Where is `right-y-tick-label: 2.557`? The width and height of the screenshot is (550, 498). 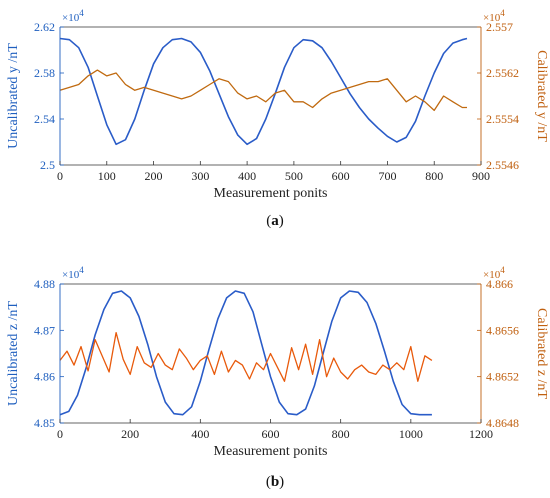 right-y-tick-label: 2.557 is located at coordinates (499, 27).